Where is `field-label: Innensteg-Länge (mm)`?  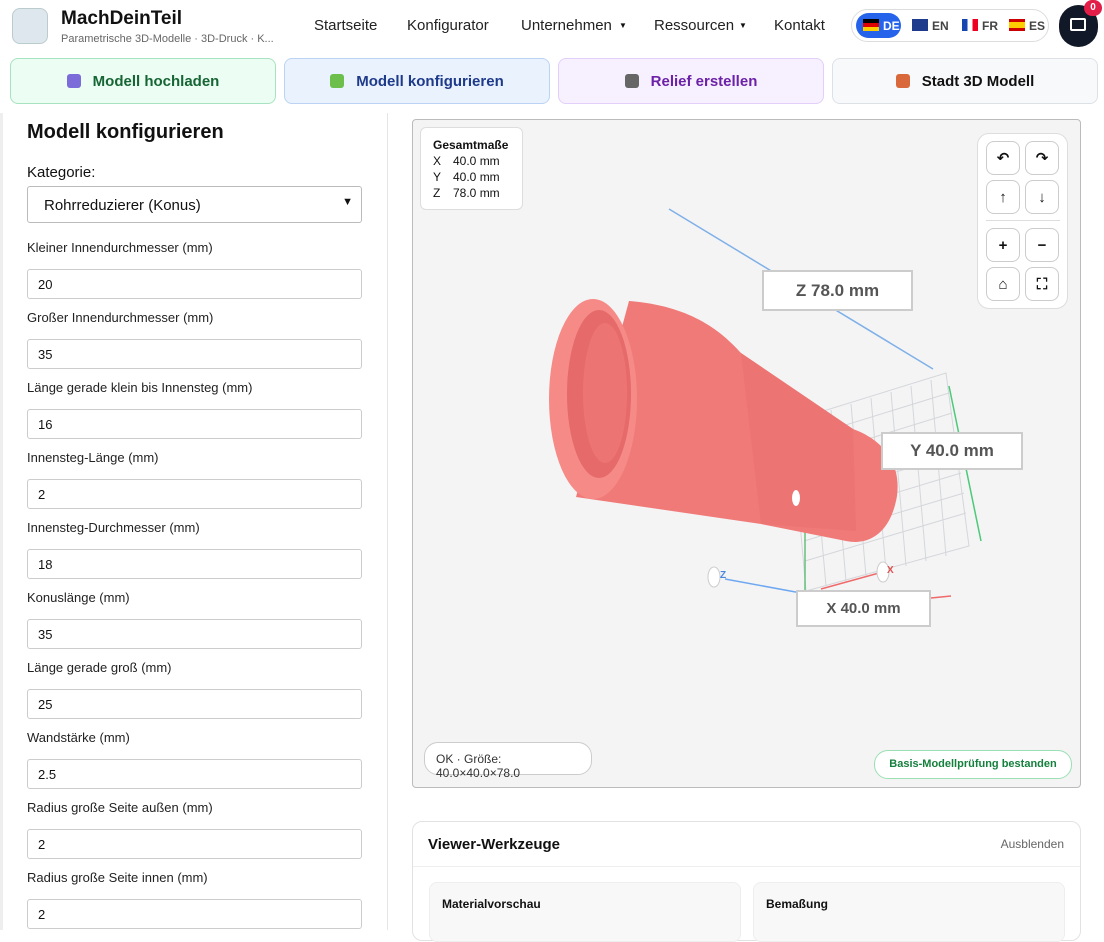
field-label: Innensteg-Länge (mm) is located at coordinates (93, 457).